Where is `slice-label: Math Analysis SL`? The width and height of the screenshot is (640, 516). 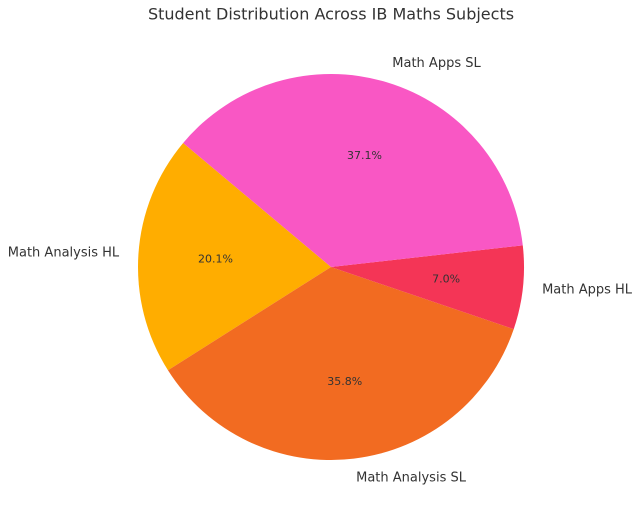
slice-label: Math Analysis SL is located at coordinates (411, 477).